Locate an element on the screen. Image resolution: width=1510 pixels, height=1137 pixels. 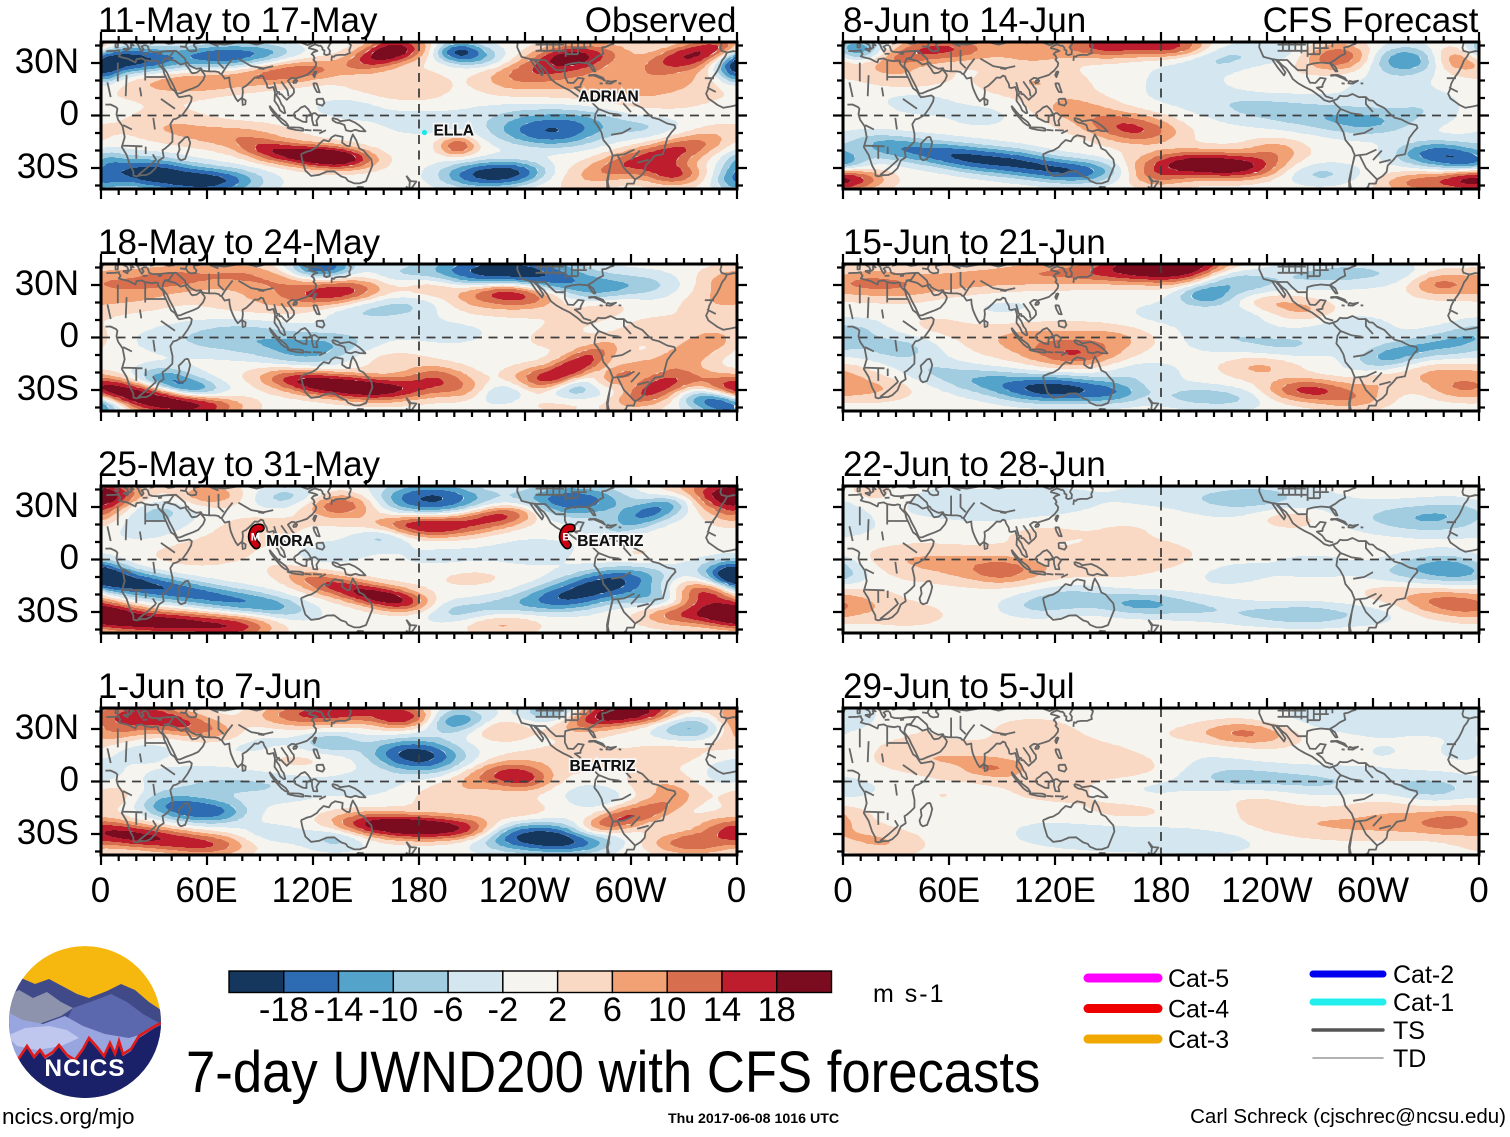
svg-text: NCICS is located at coordinates (84, 1068).